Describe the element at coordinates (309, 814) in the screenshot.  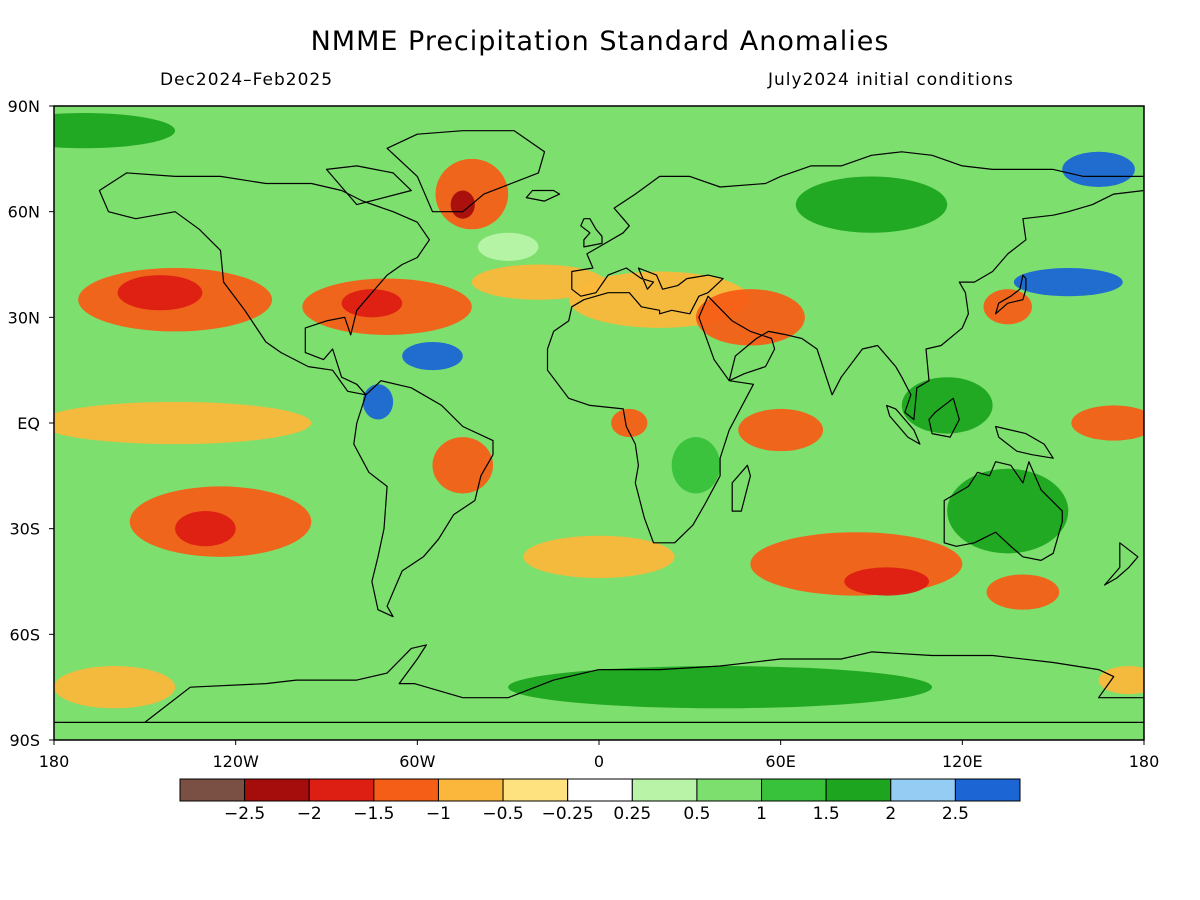
I see `colorbar-label: −2` at that location.